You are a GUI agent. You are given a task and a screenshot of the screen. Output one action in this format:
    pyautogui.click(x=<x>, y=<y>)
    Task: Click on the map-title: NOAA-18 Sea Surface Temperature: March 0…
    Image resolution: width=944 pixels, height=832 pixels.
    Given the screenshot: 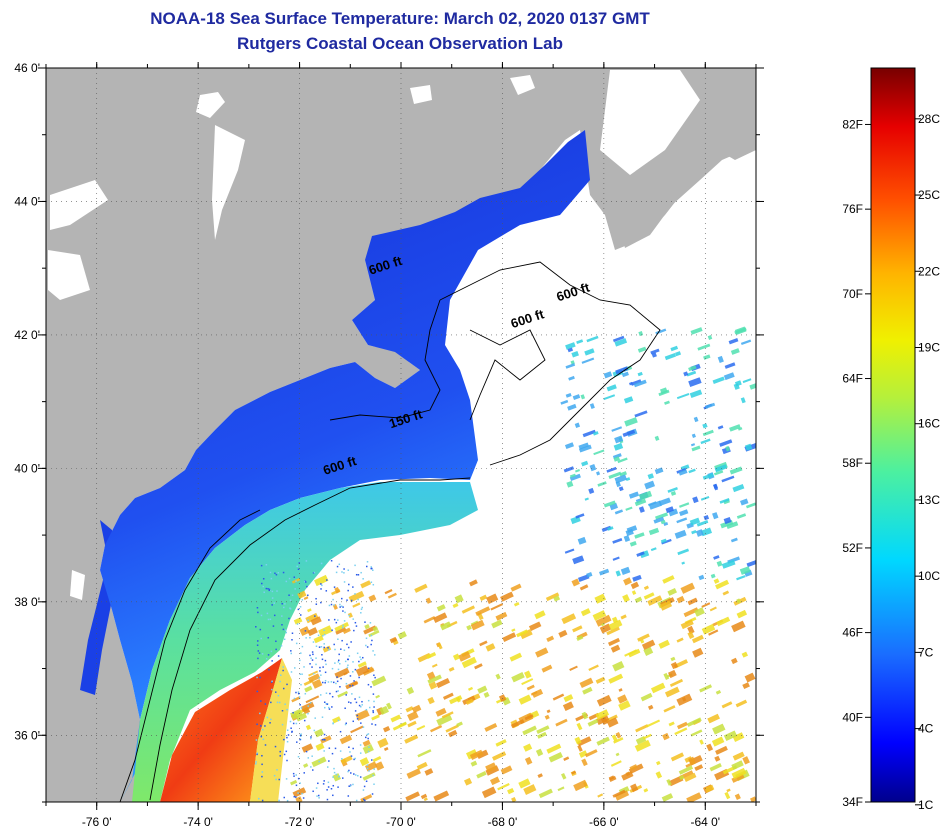 What is the action you would take?
    pyautogui.click(x=400, y=18)
    